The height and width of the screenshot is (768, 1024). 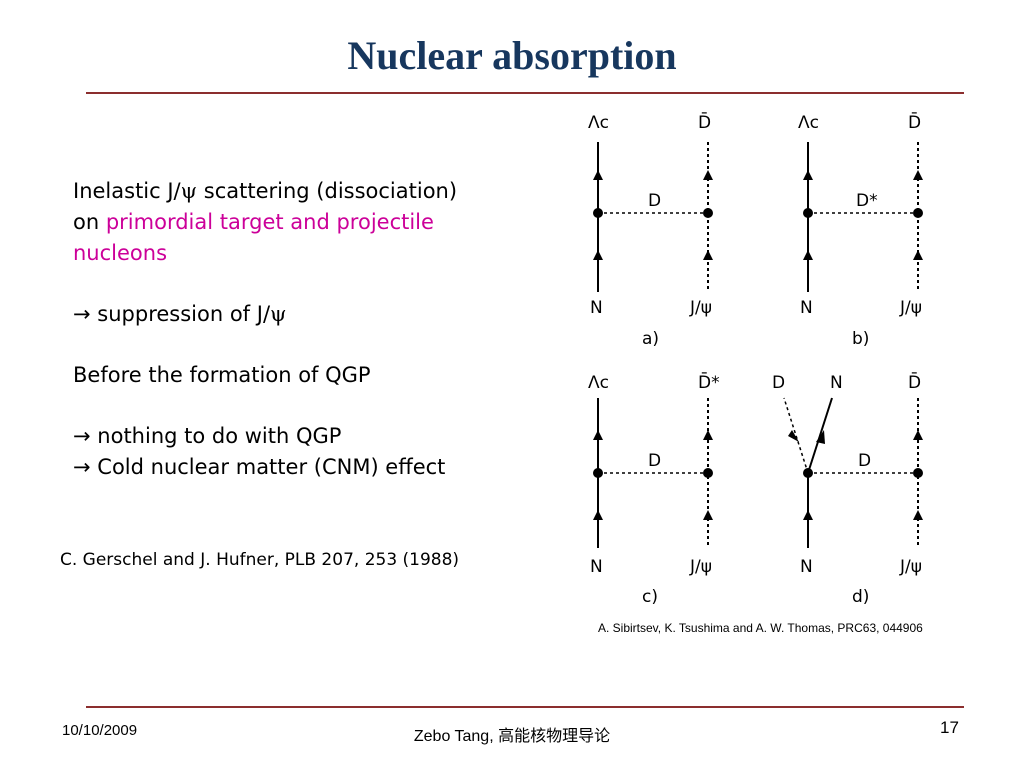 I want to click on text-span: suppression of J/, so click(x=180, y=314).